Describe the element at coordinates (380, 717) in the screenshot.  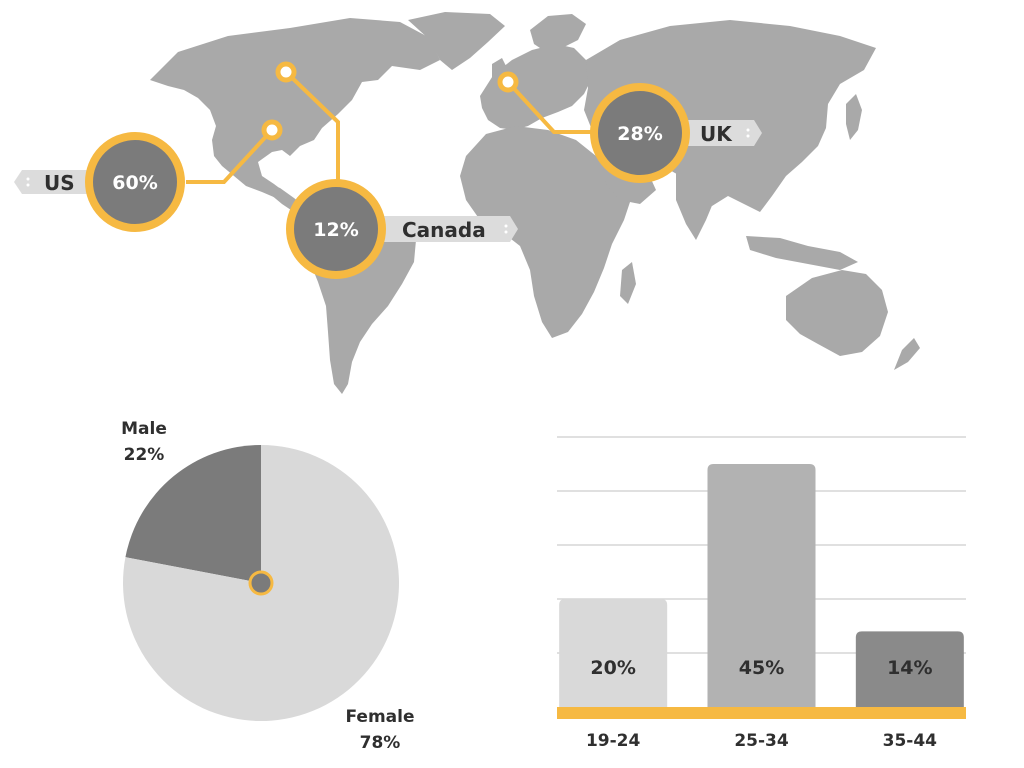
I see `pie-label-female-name: Female` at that location.